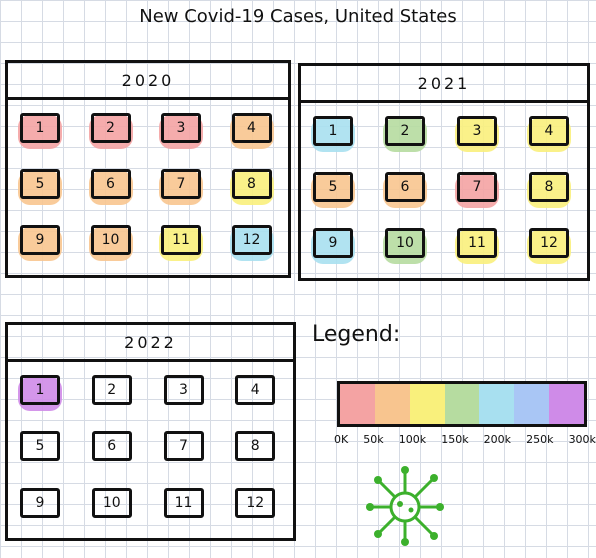 The width and height of the screenshot is (596, 558). What do you see at coordinates (341, 439) in the screenshot?
I see `legend-tick-label: 0K` at bounding box center [341, 439].